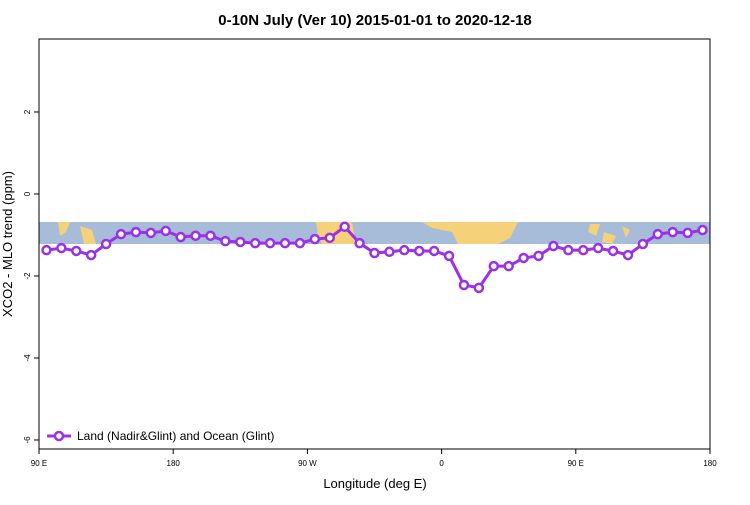 The height and width of the screenshot is (505, 750). Describe the element at coordinates (27, 440) in the screenshot. I see `y-tick-label: -6` at that location.